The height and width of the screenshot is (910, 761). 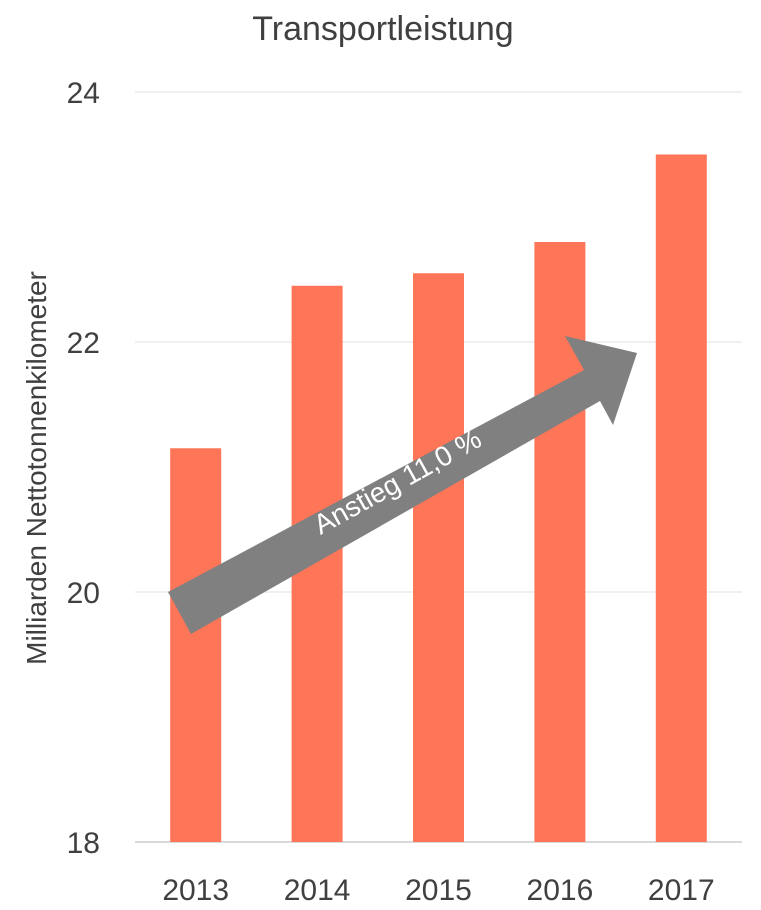 What do you see at coordinates (83, 593) in the screenshot?
I see `y-tick-label: 20` at bounding box center [83, 593].